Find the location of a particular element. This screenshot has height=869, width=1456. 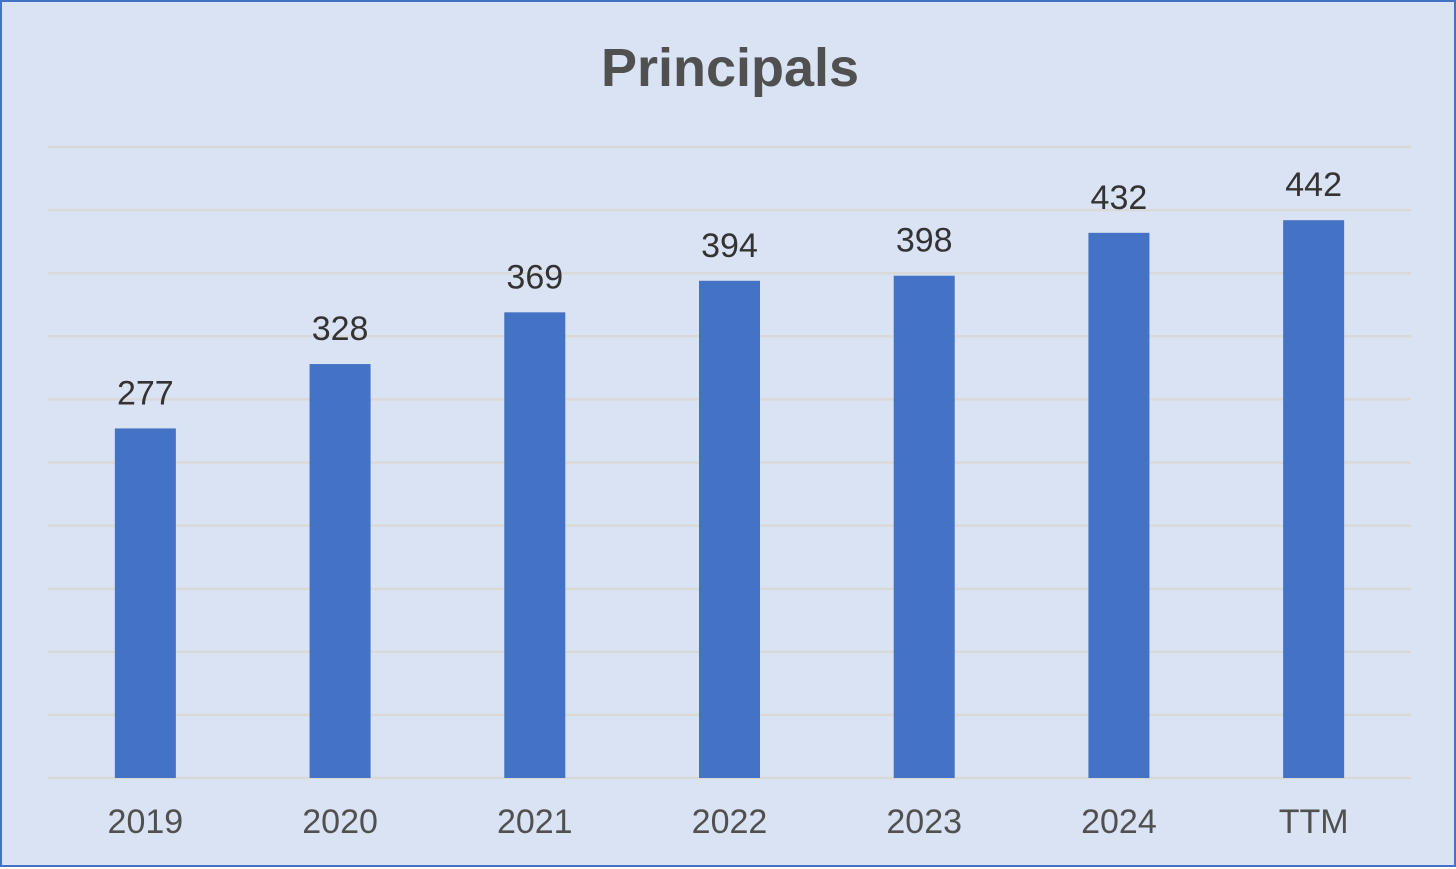

bar-2020 is located at coordinates (340, 571).